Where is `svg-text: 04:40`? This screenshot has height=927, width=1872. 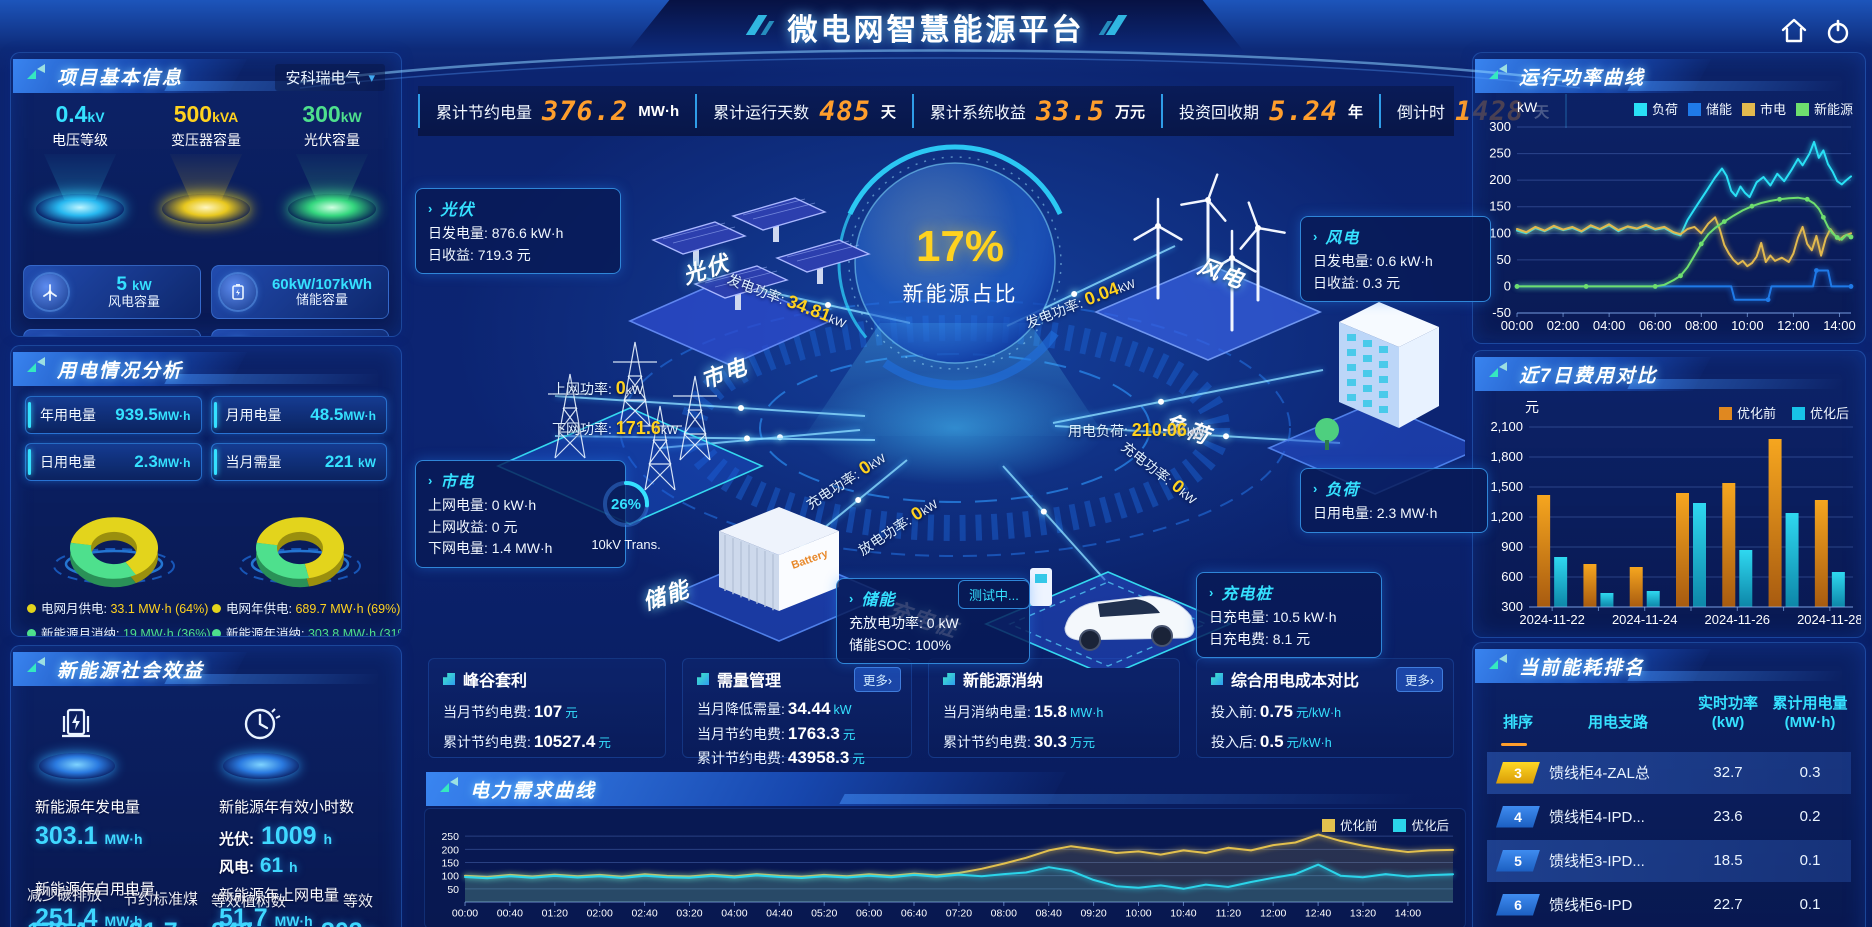 svg-text: 04:40 is located at coordinates (779, 914).